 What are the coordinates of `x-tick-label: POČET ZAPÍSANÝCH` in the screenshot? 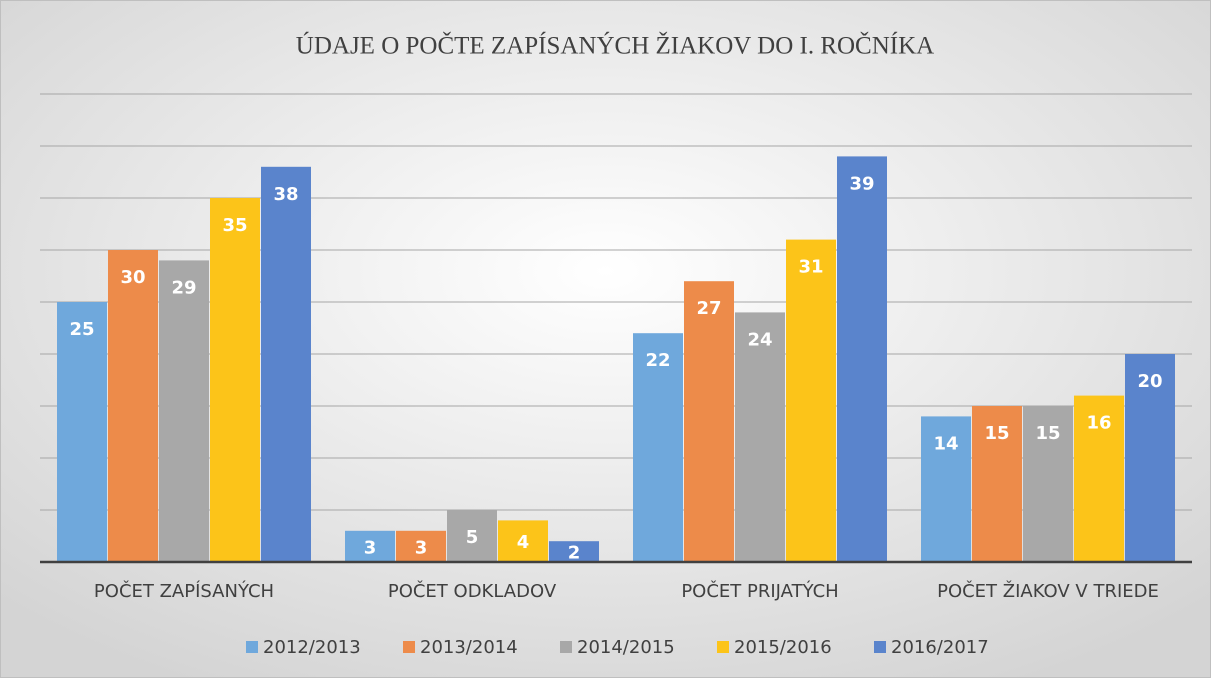 It's located at (184, 591).